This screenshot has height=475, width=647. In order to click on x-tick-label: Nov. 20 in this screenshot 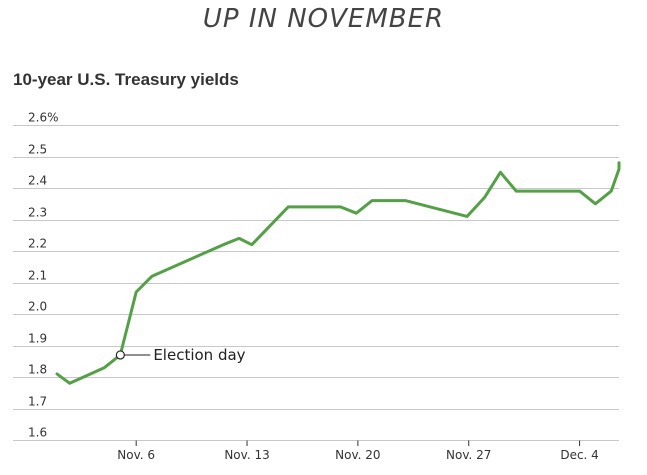, I will do `click(357, 455)`.